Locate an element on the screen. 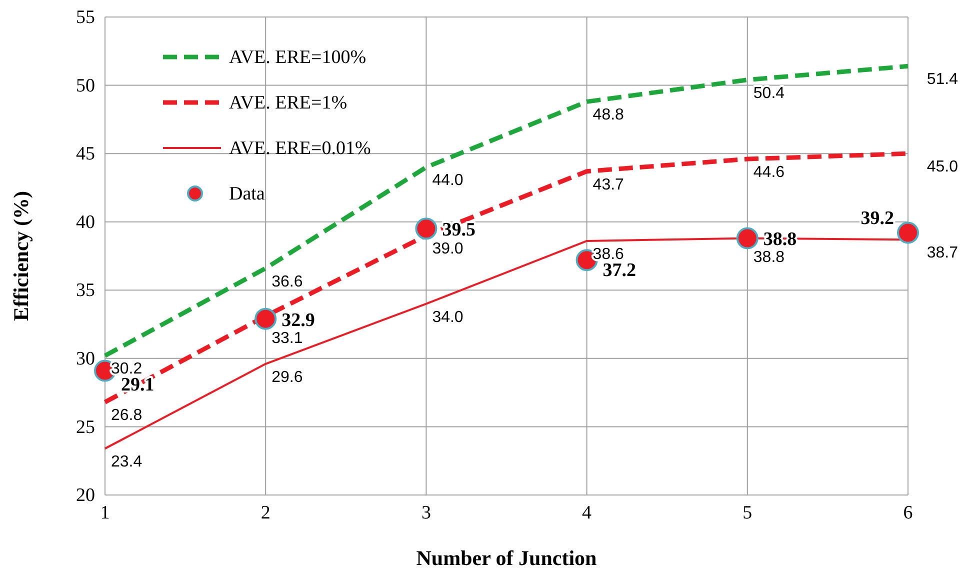  legend-label: AVE. ERE=100% is located at coordinates (297, 57).